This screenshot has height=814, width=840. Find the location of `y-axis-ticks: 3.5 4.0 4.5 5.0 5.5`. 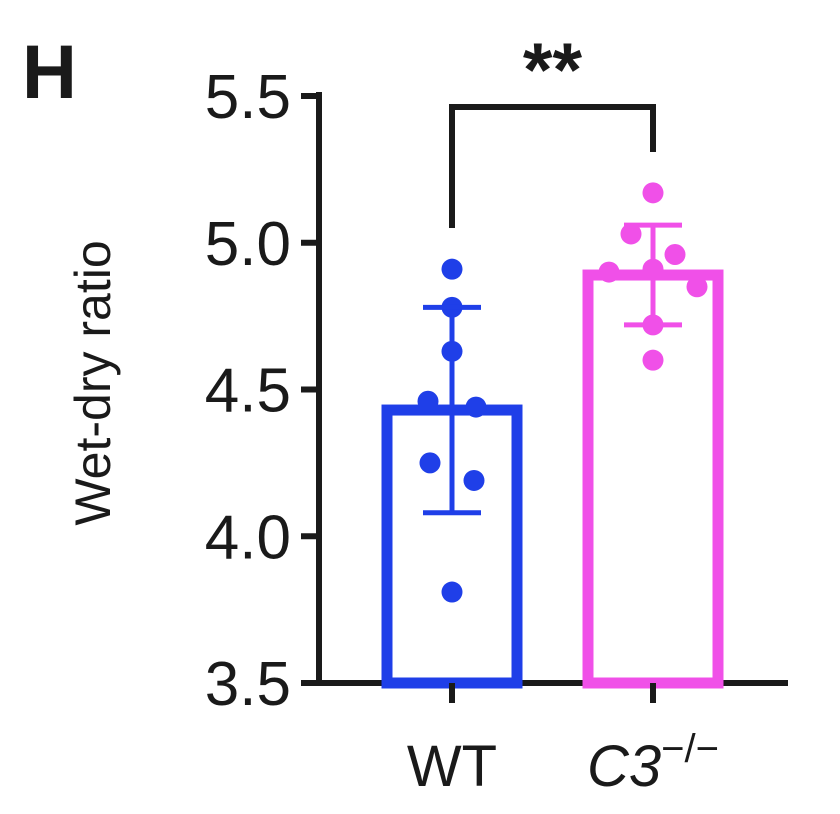

y-axis-ticks: 3.5 4.0 4.5 5.0 5.5 is located at coordinates (262, 391).